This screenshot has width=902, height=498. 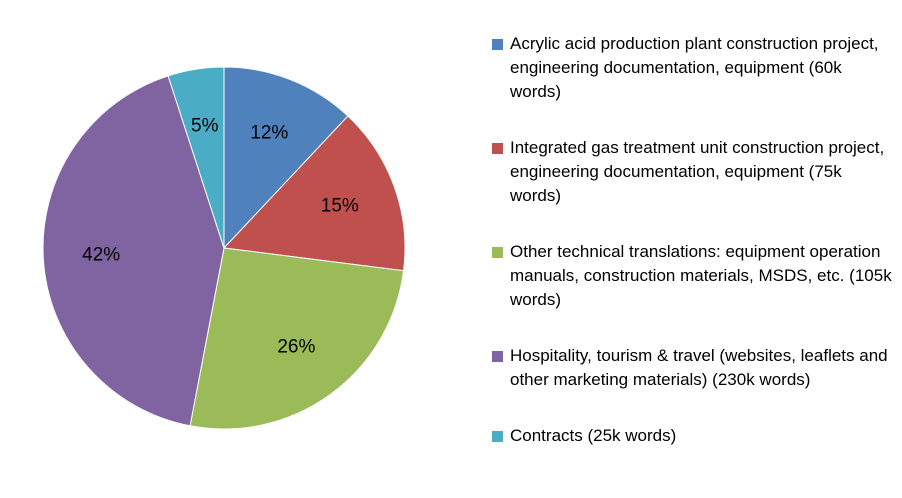 What do you see at coordinates (101, 255) in the screenshot?
I see `slice-data-label: 42%` at bounding box center [101, 255].